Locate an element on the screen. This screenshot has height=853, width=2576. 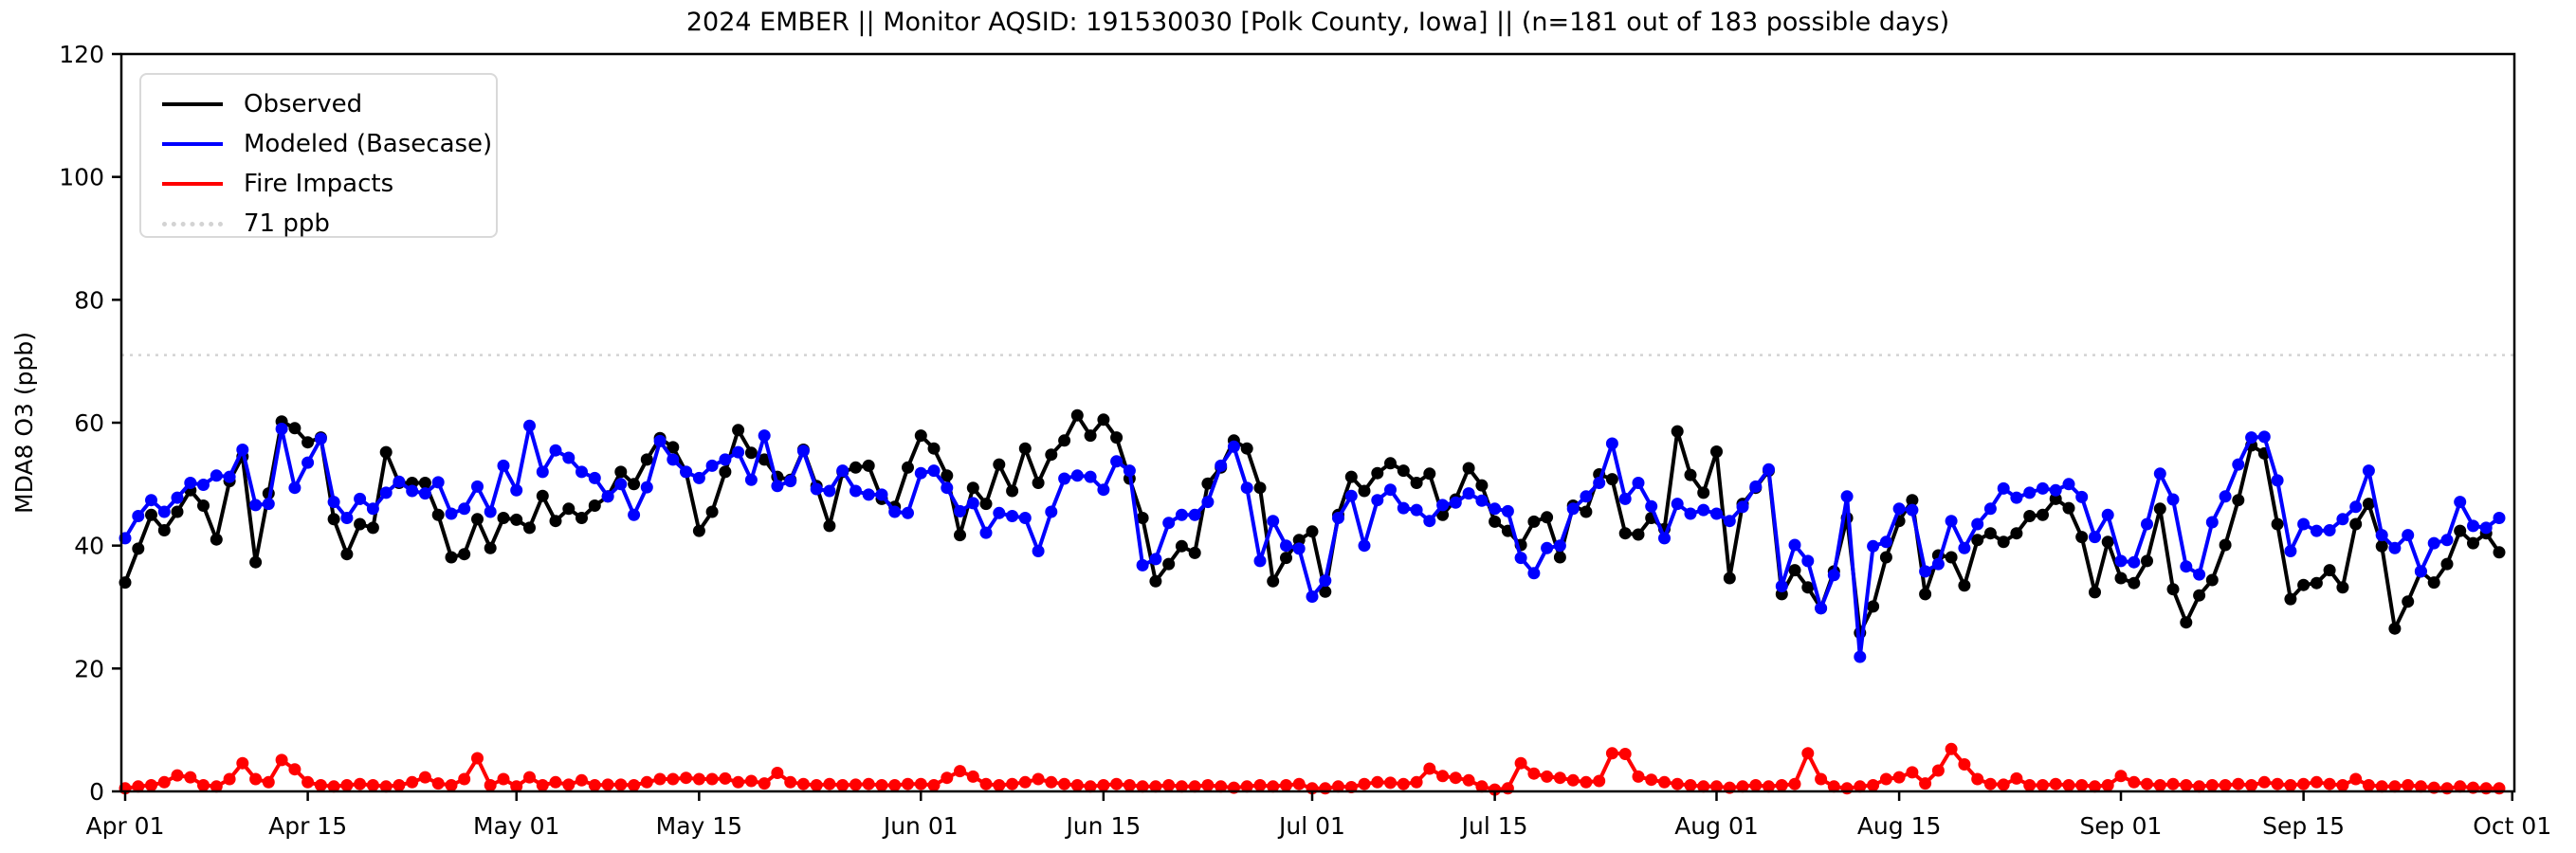
modeled-line-icon is located at coordinates (192, 144).